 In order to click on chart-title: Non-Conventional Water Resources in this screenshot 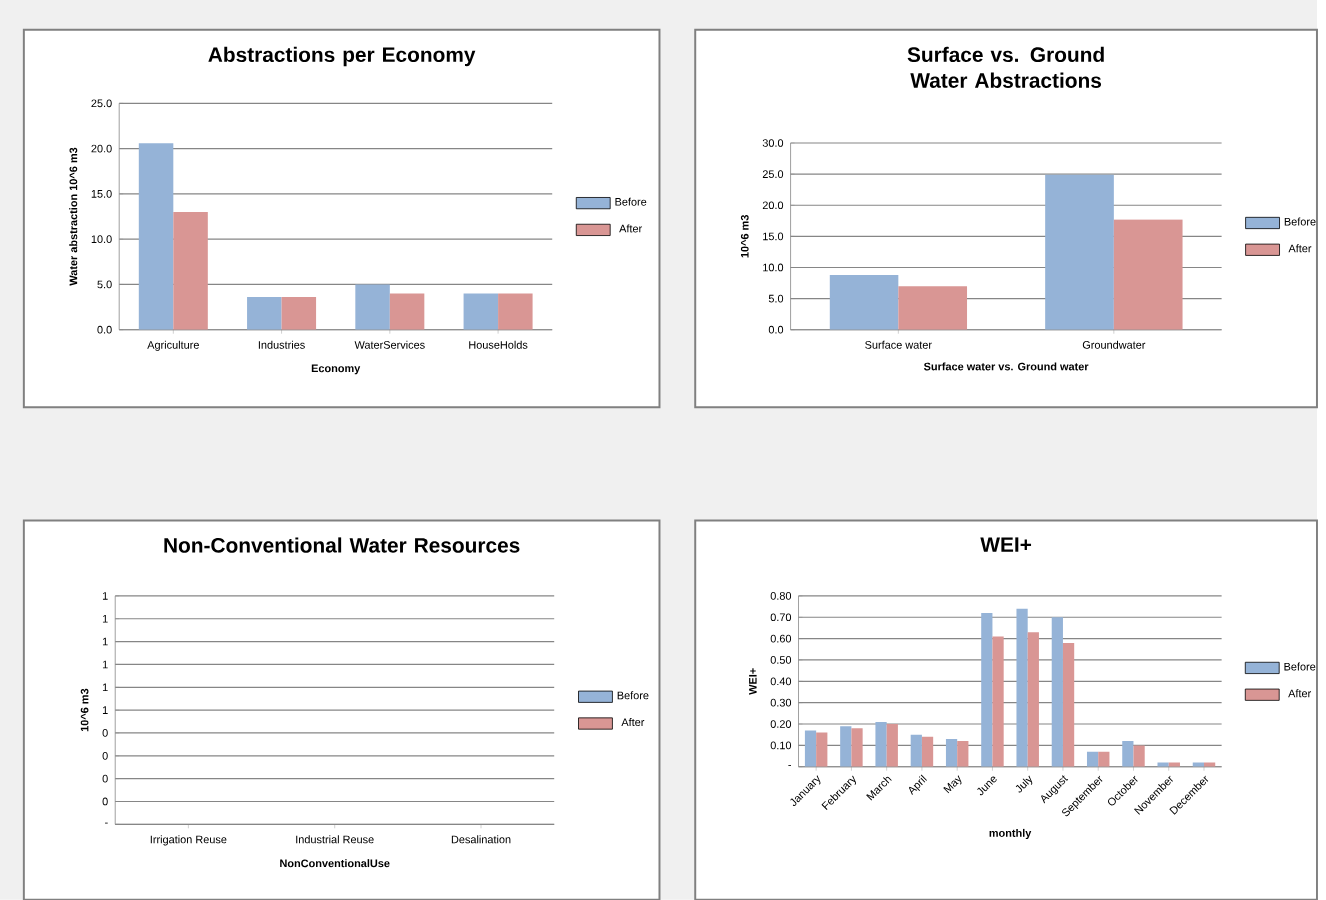, I will do `click(342, 544)`.